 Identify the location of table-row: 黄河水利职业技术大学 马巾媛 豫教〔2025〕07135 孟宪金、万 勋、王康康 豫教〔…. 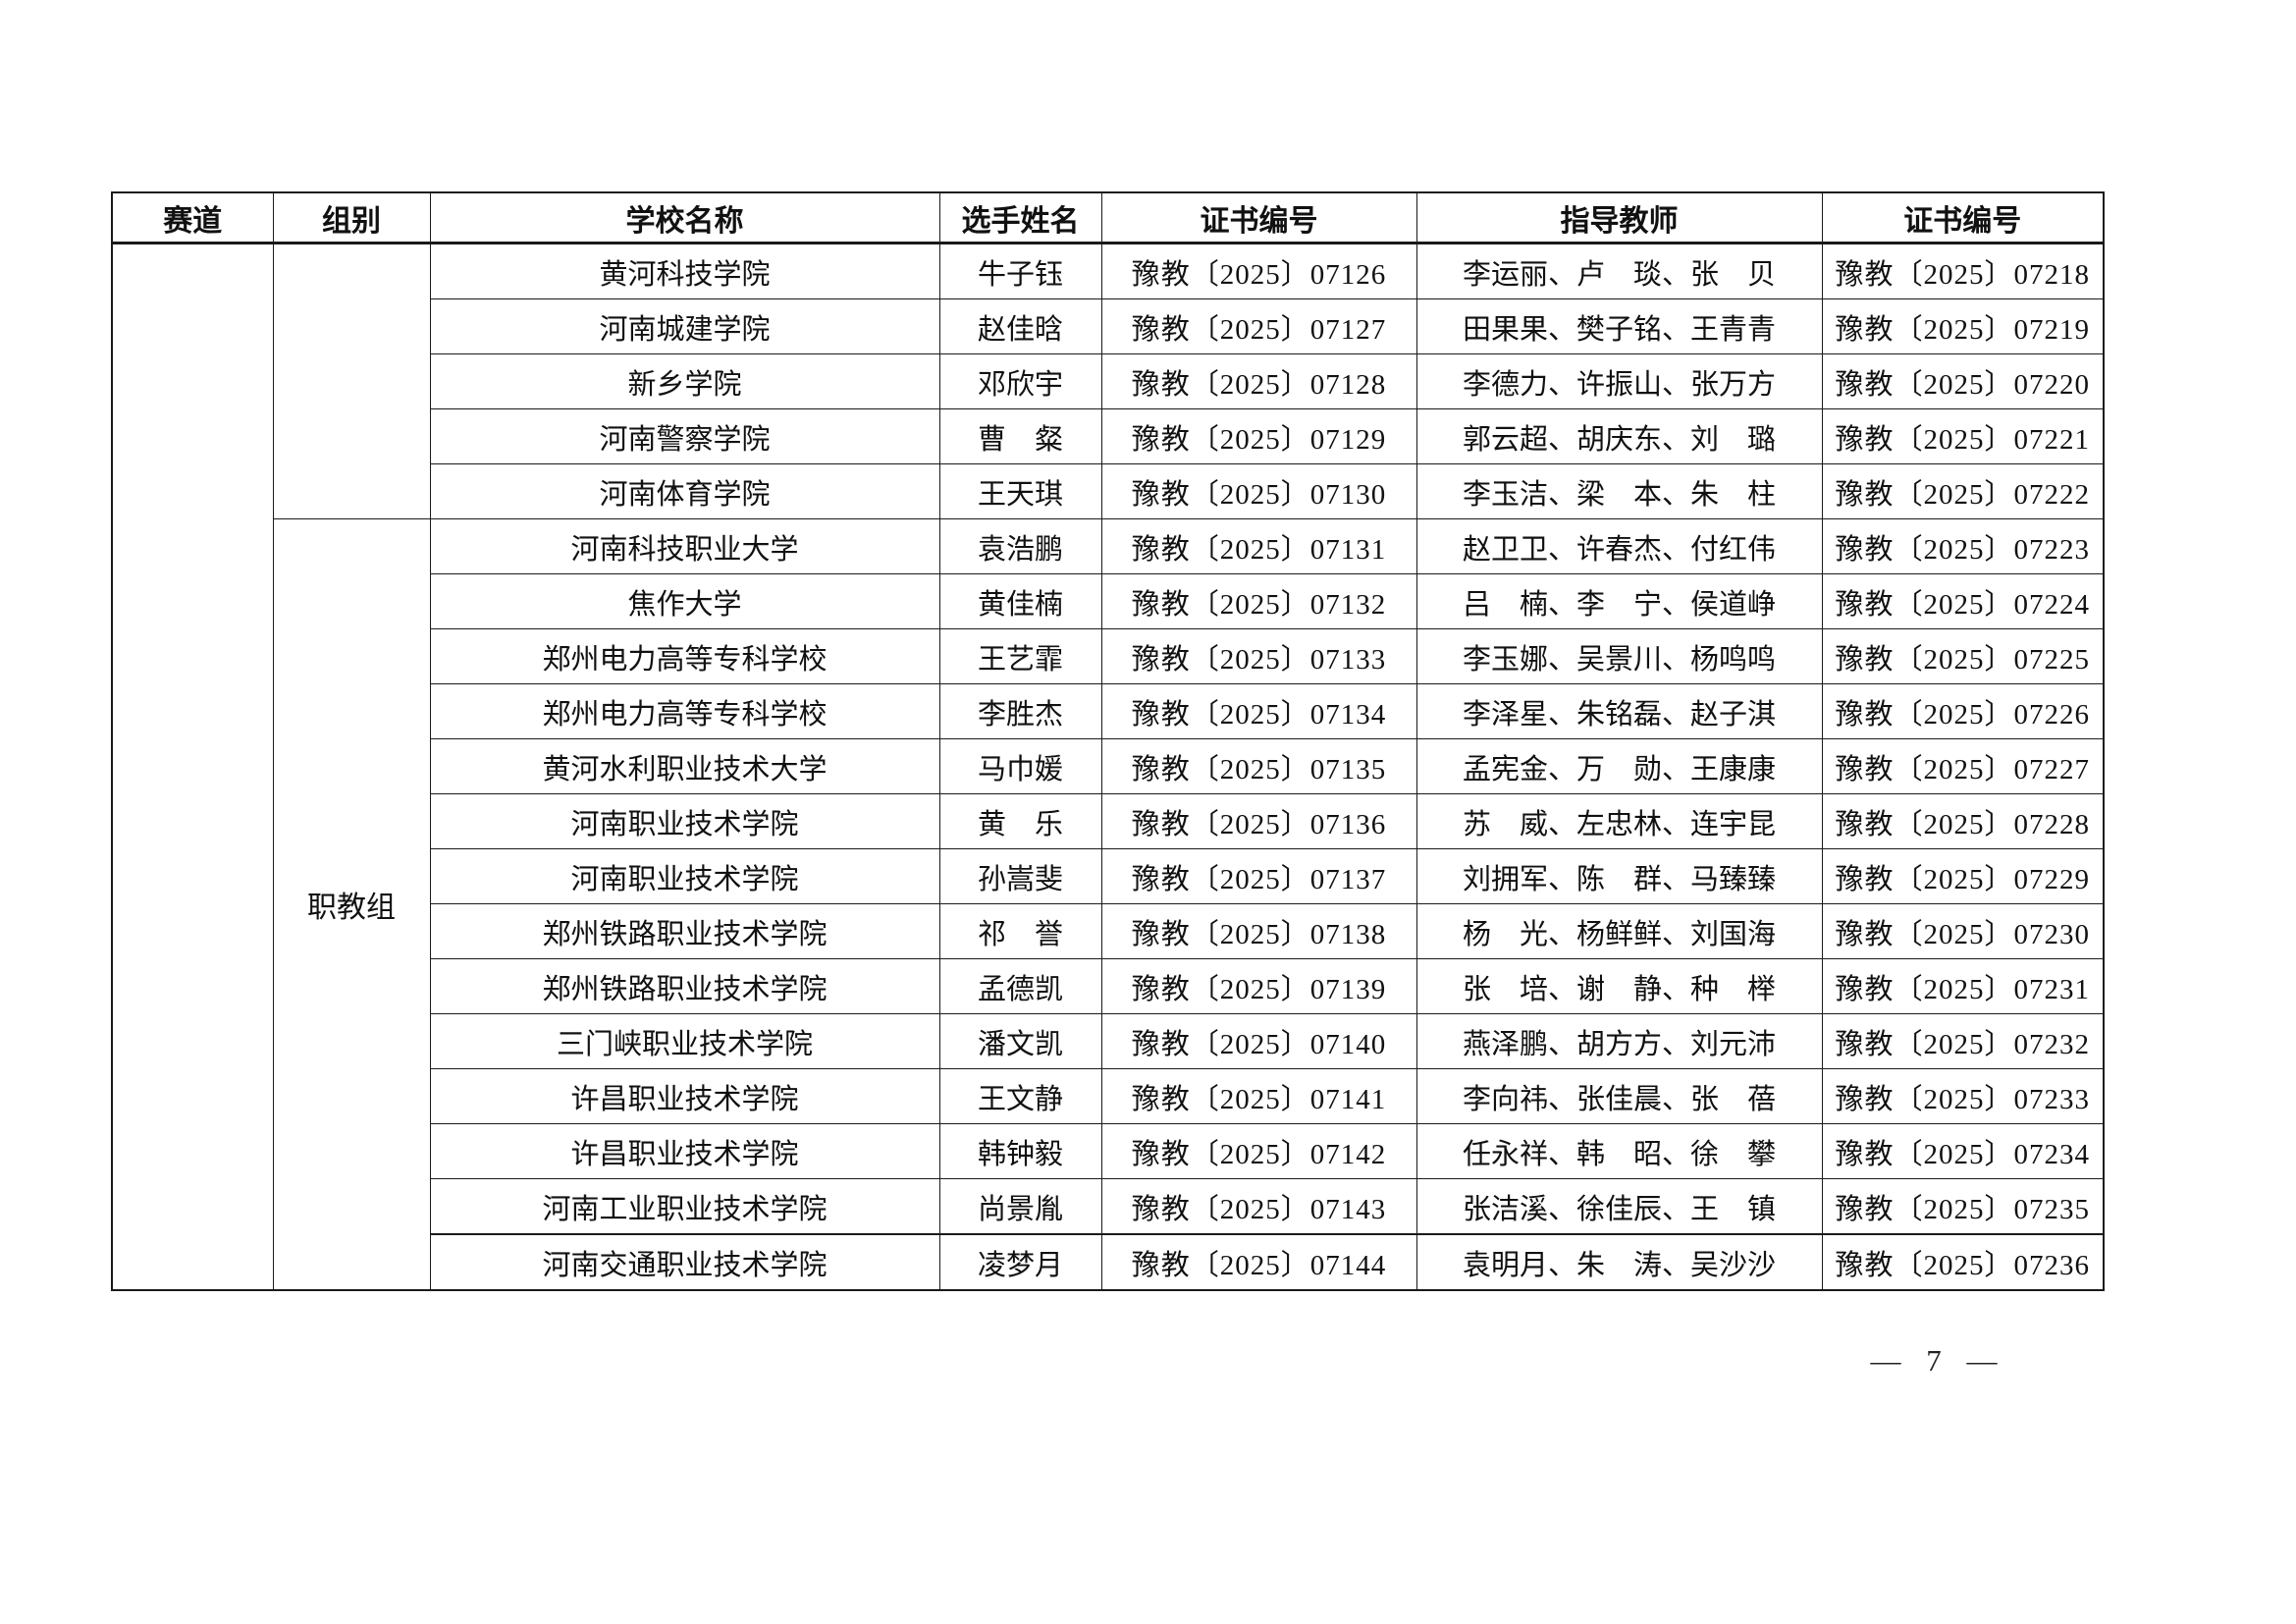
(1108, 766).